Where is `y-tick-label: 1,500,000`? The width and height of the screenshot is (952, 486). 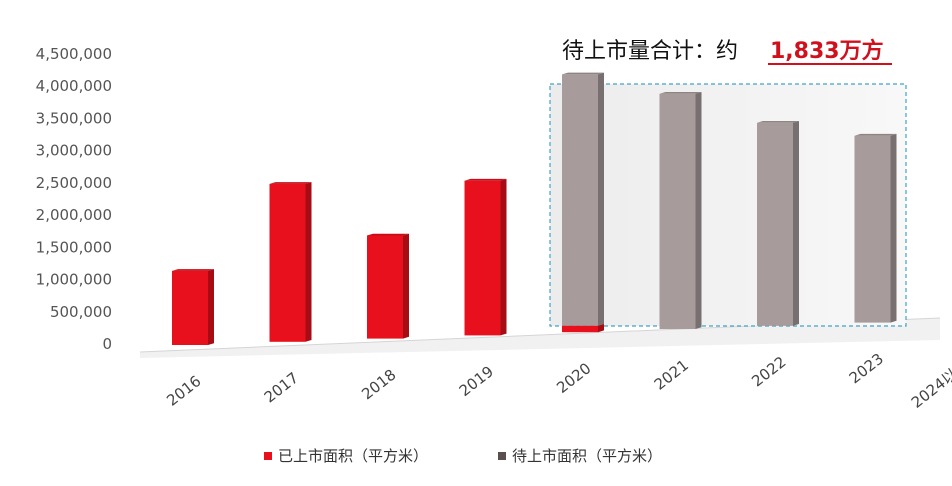
y-tick-label: 1,500,000 is located at coordinates (74, 247).